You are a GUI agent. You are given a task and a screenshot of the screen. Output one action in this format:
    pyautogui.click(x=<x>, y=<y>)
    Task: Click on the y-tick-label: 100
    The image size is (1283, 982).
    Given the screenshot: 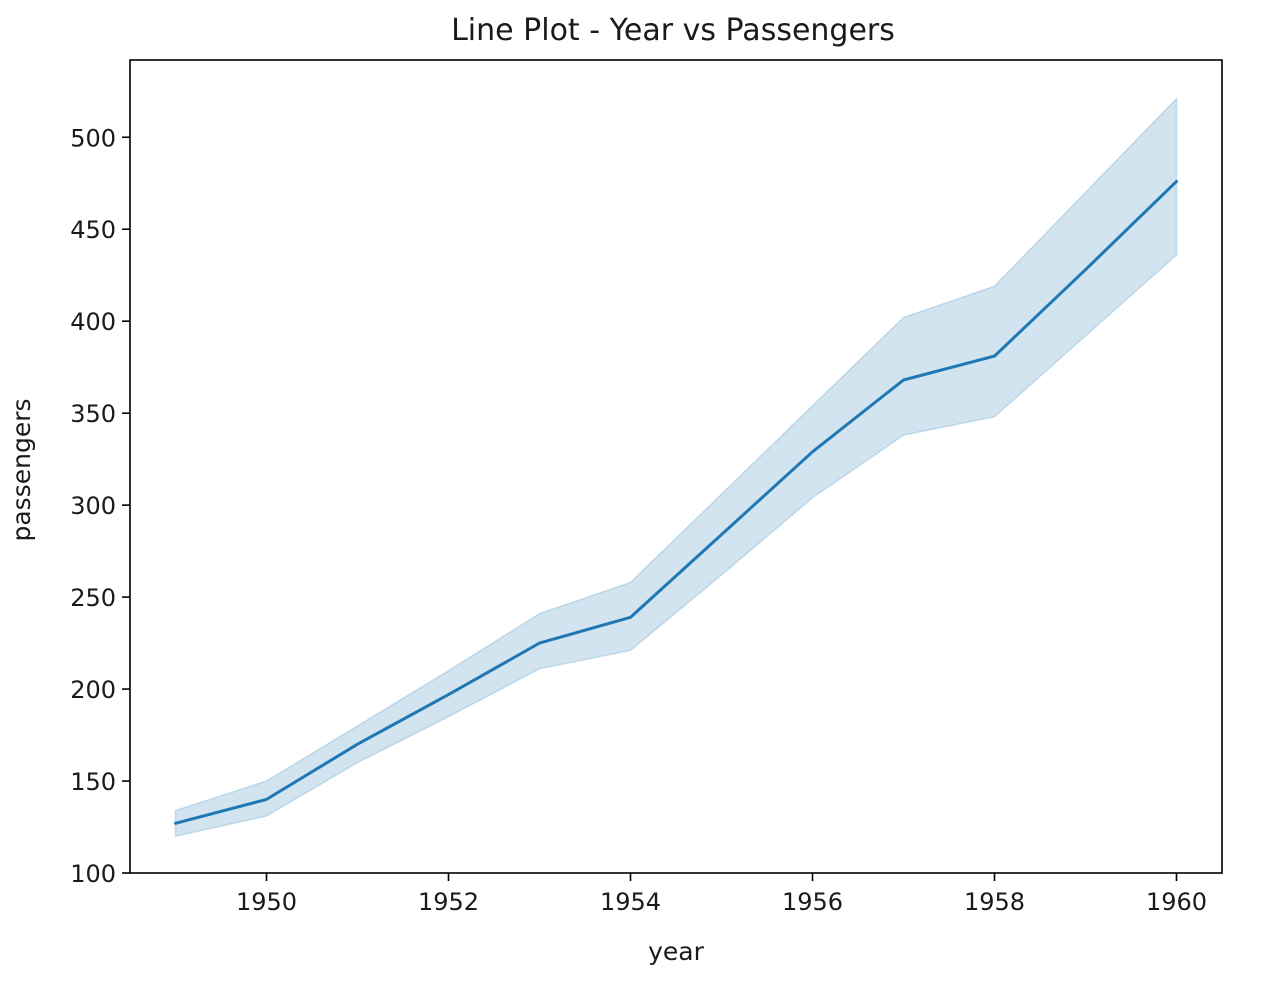 What is the action you would take?
    pyautogui.click(x=93, y=874)
    